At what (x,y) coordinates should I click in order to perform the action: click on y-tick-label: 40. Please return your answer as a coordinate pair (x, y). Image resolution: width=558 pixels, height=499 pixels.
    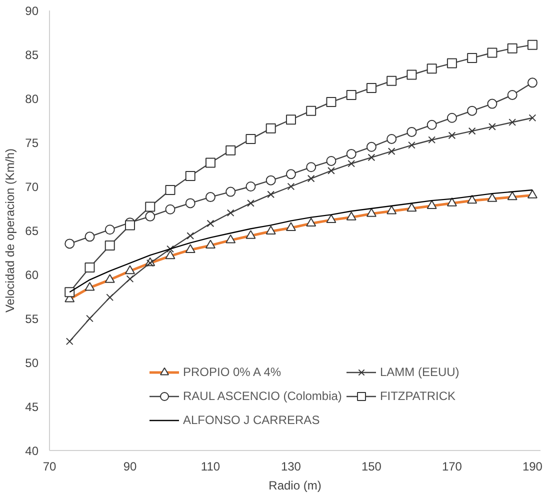
    Looking at the image, I should click on (32, 451).